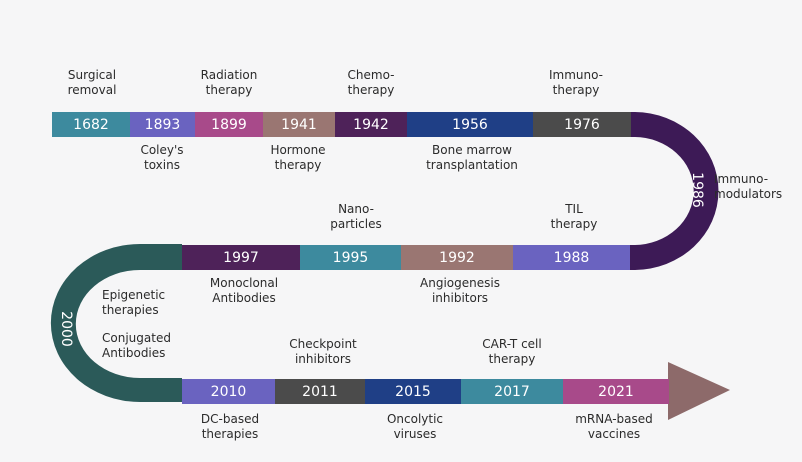 The image size is (802, 462). What do you see at coordinates (696, 190) in the screenshot?
I see `year-segment-1986: 1986` at bounding box center [696, 190].